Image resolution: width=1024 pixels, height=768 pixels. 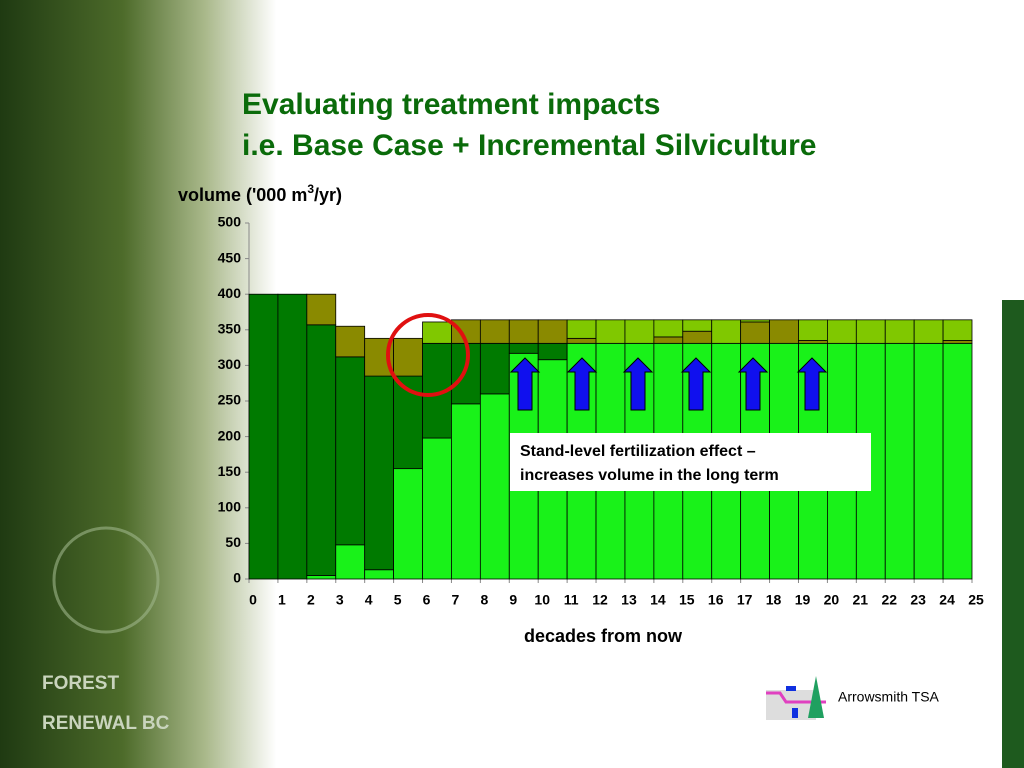 I want to click on x-tick-label: 14, so click(x=658, y=600).